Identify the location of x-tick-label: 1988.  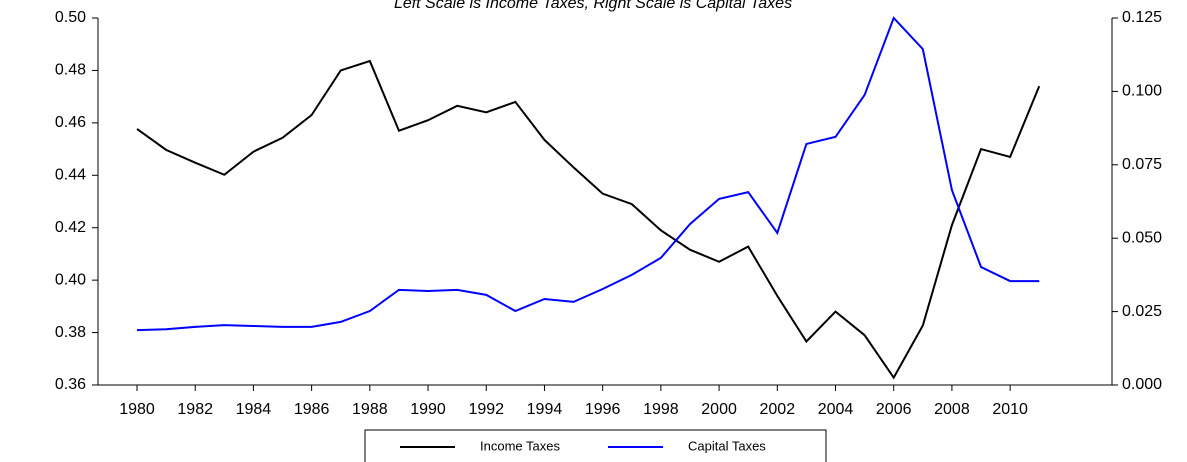
(370, 409).